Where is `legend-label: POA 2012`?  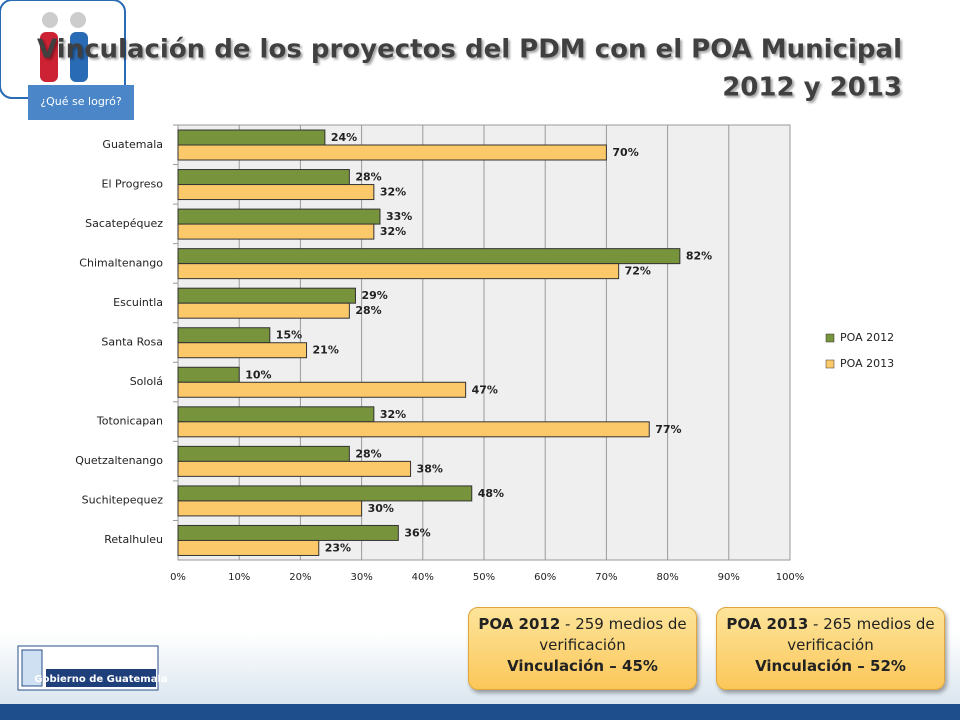
legend-label: POA 2012 is located at coordinates (867, 337).